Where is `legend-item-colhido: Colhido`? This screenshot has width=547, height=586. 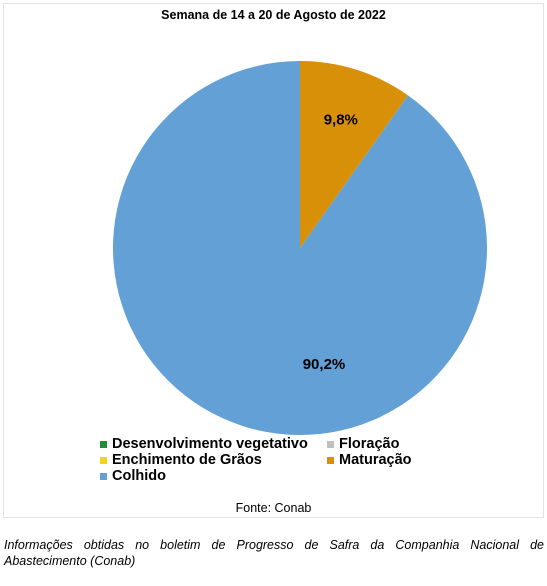
legend-item-colhido: Colhido is located at coordinates (133, 476).